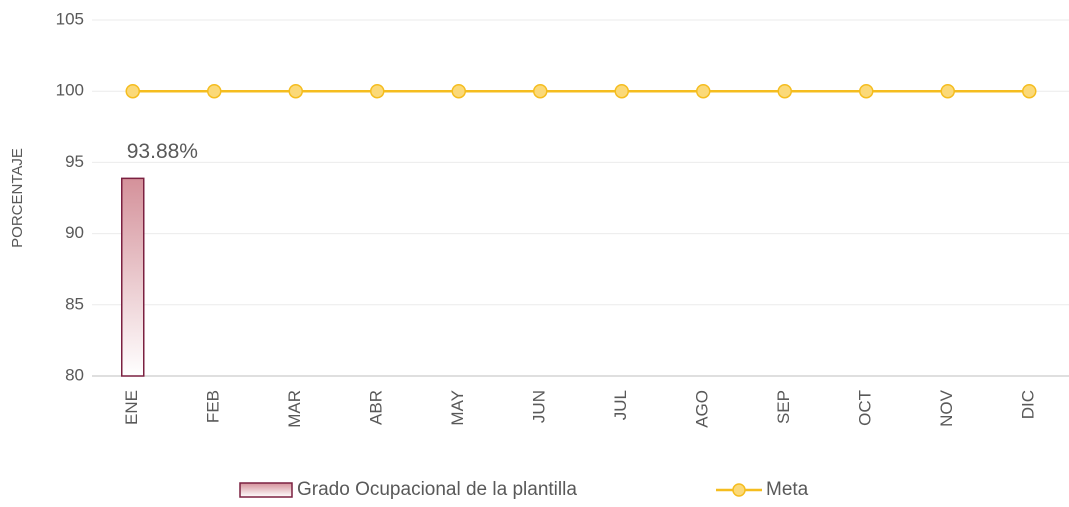  Describe the element at coordinates (70, 18) in the screenshot. I see `y-tick-label: 105` at that location.